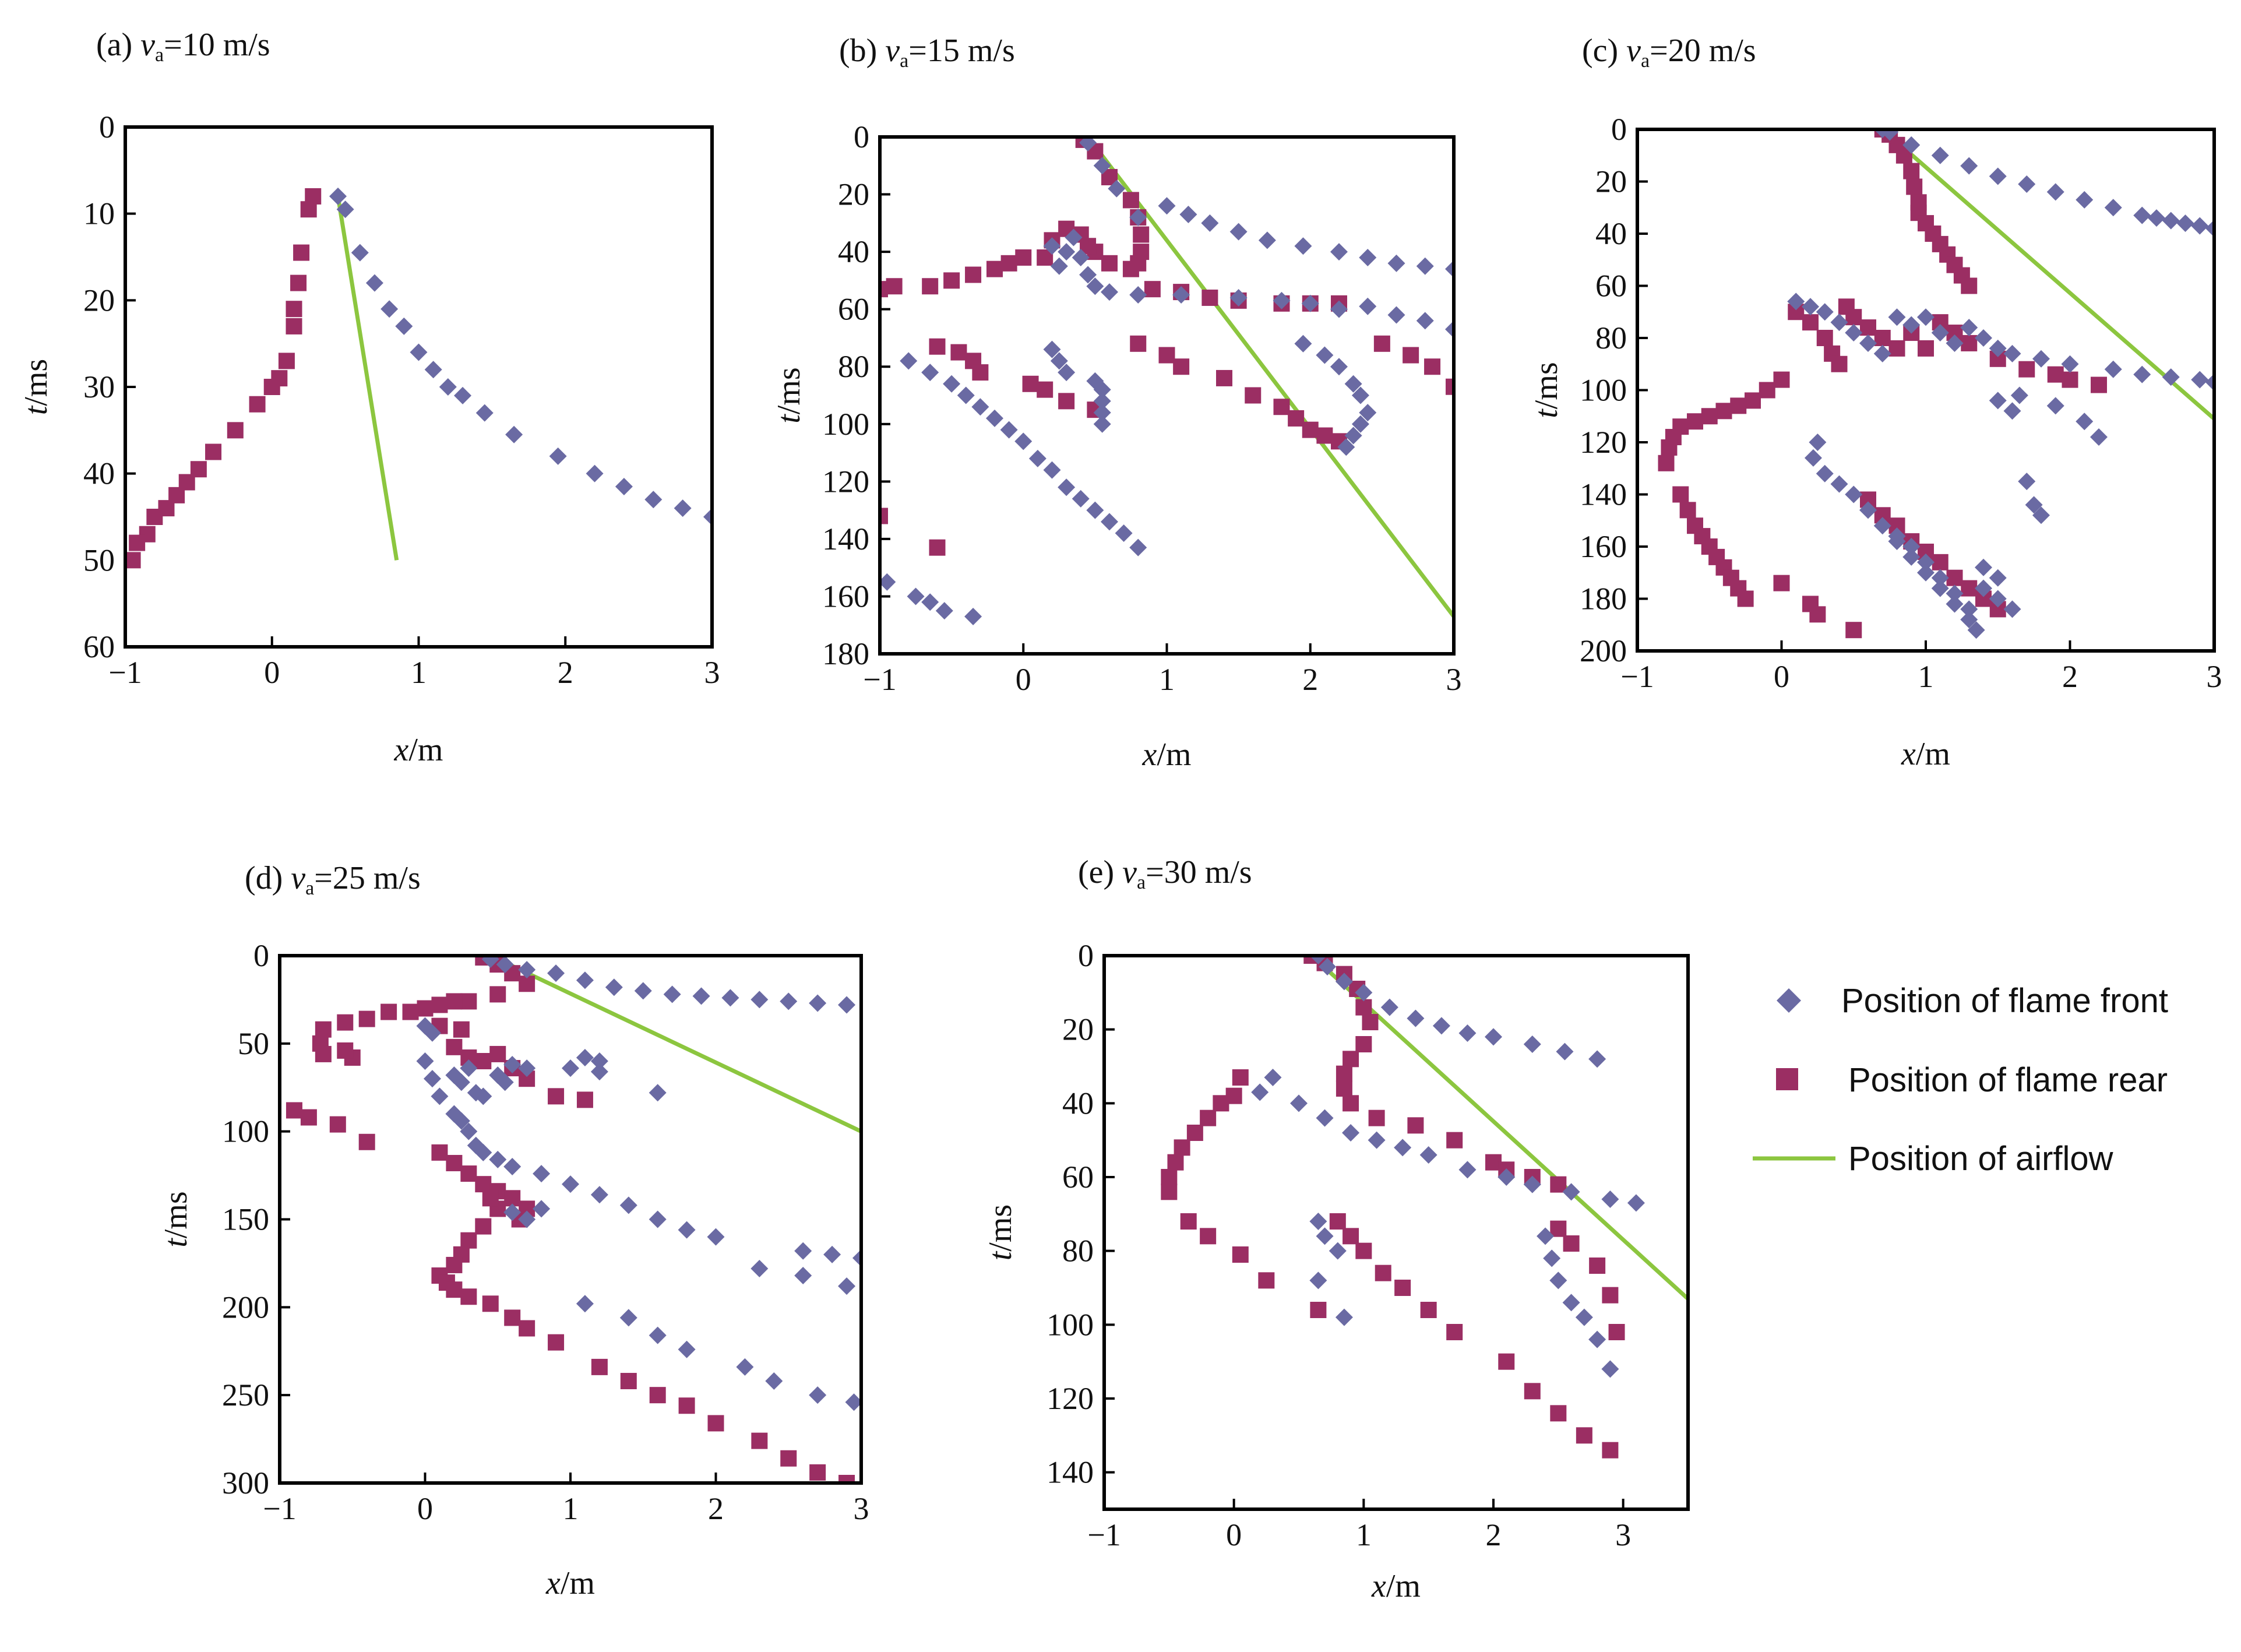  Describe the element at coordinates (1637, 676) in the screenshot. I see `panel-c-xtick-label: −1` at that location.